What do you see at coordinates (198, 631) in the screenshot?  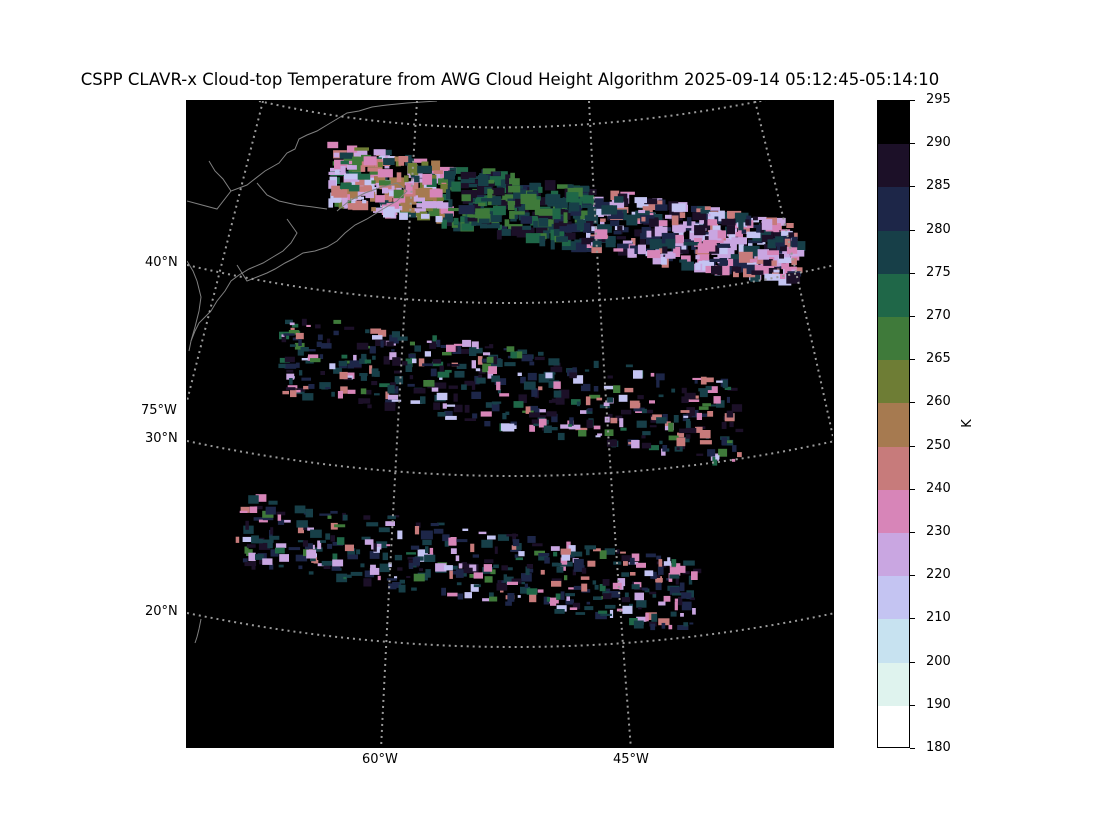 I see `coastline-caribbean` at bounding box center [198, 631].